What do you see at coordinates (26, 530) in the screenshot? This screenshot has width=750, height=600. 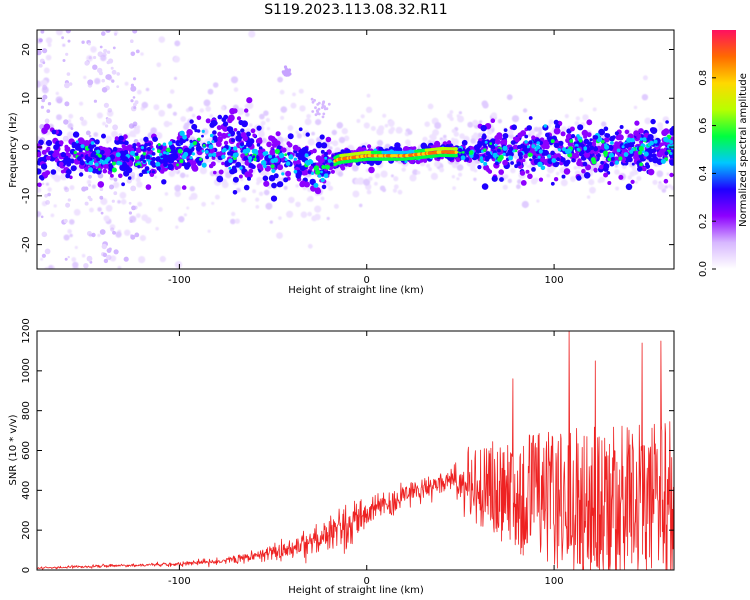 I see `snr-y-tick-label: 200` at bounding box center [26, 530].